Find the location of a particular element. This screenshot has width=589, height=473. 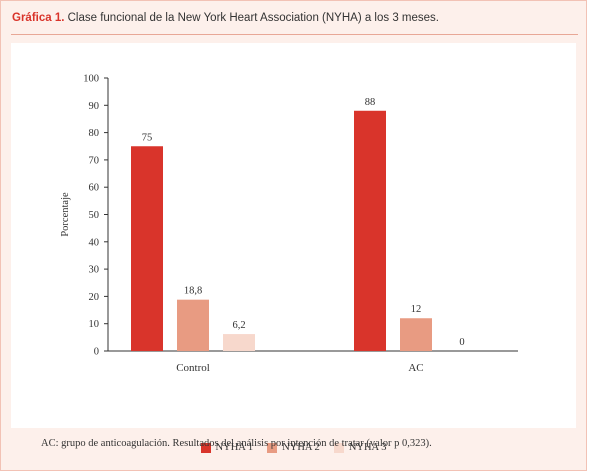

y-tick-label: 10 is located at coordinates (94, 324).